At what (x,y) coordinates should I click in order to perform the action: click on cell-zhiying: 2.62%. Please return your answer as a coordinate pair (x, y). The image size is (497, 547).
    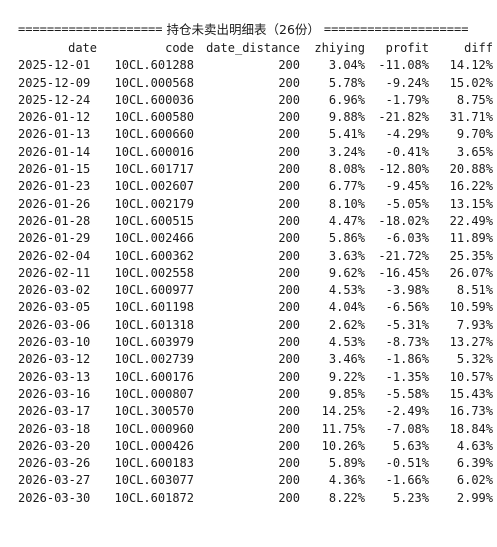
    Looking at the image, I should click on (346, 324).